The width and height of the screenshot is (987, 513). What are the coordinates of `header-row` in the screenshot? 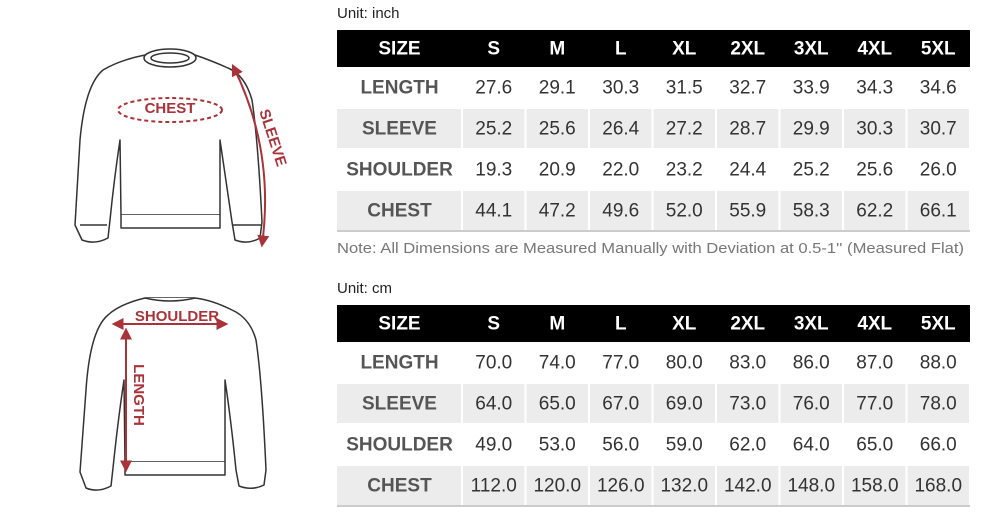 It's located at (653, 323).